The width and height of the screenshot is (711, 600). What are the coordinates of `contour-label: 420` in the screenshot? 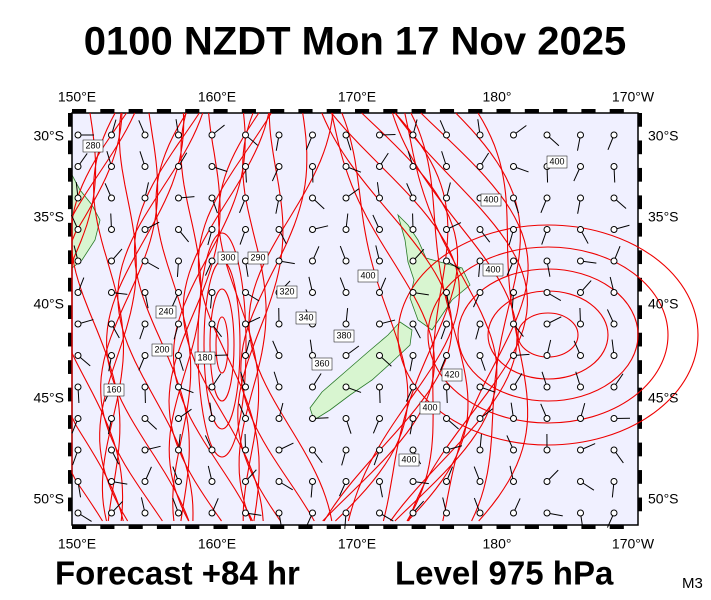 It's located at (451, 374).